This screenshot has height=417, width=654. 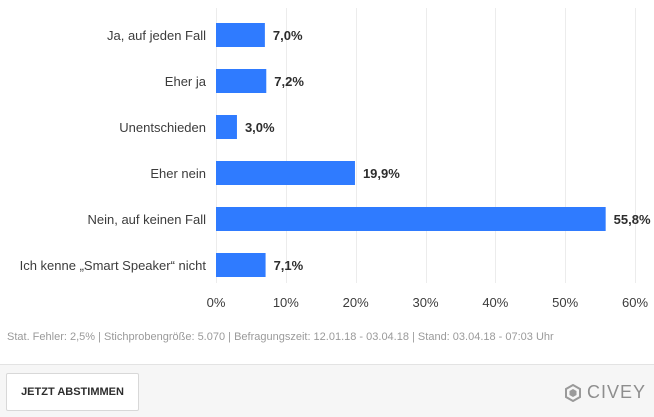 What do you see at coordinates (616, 392) in the screenshot?
I see `brand-name: CIVEY` at bounding box center [616, 392].